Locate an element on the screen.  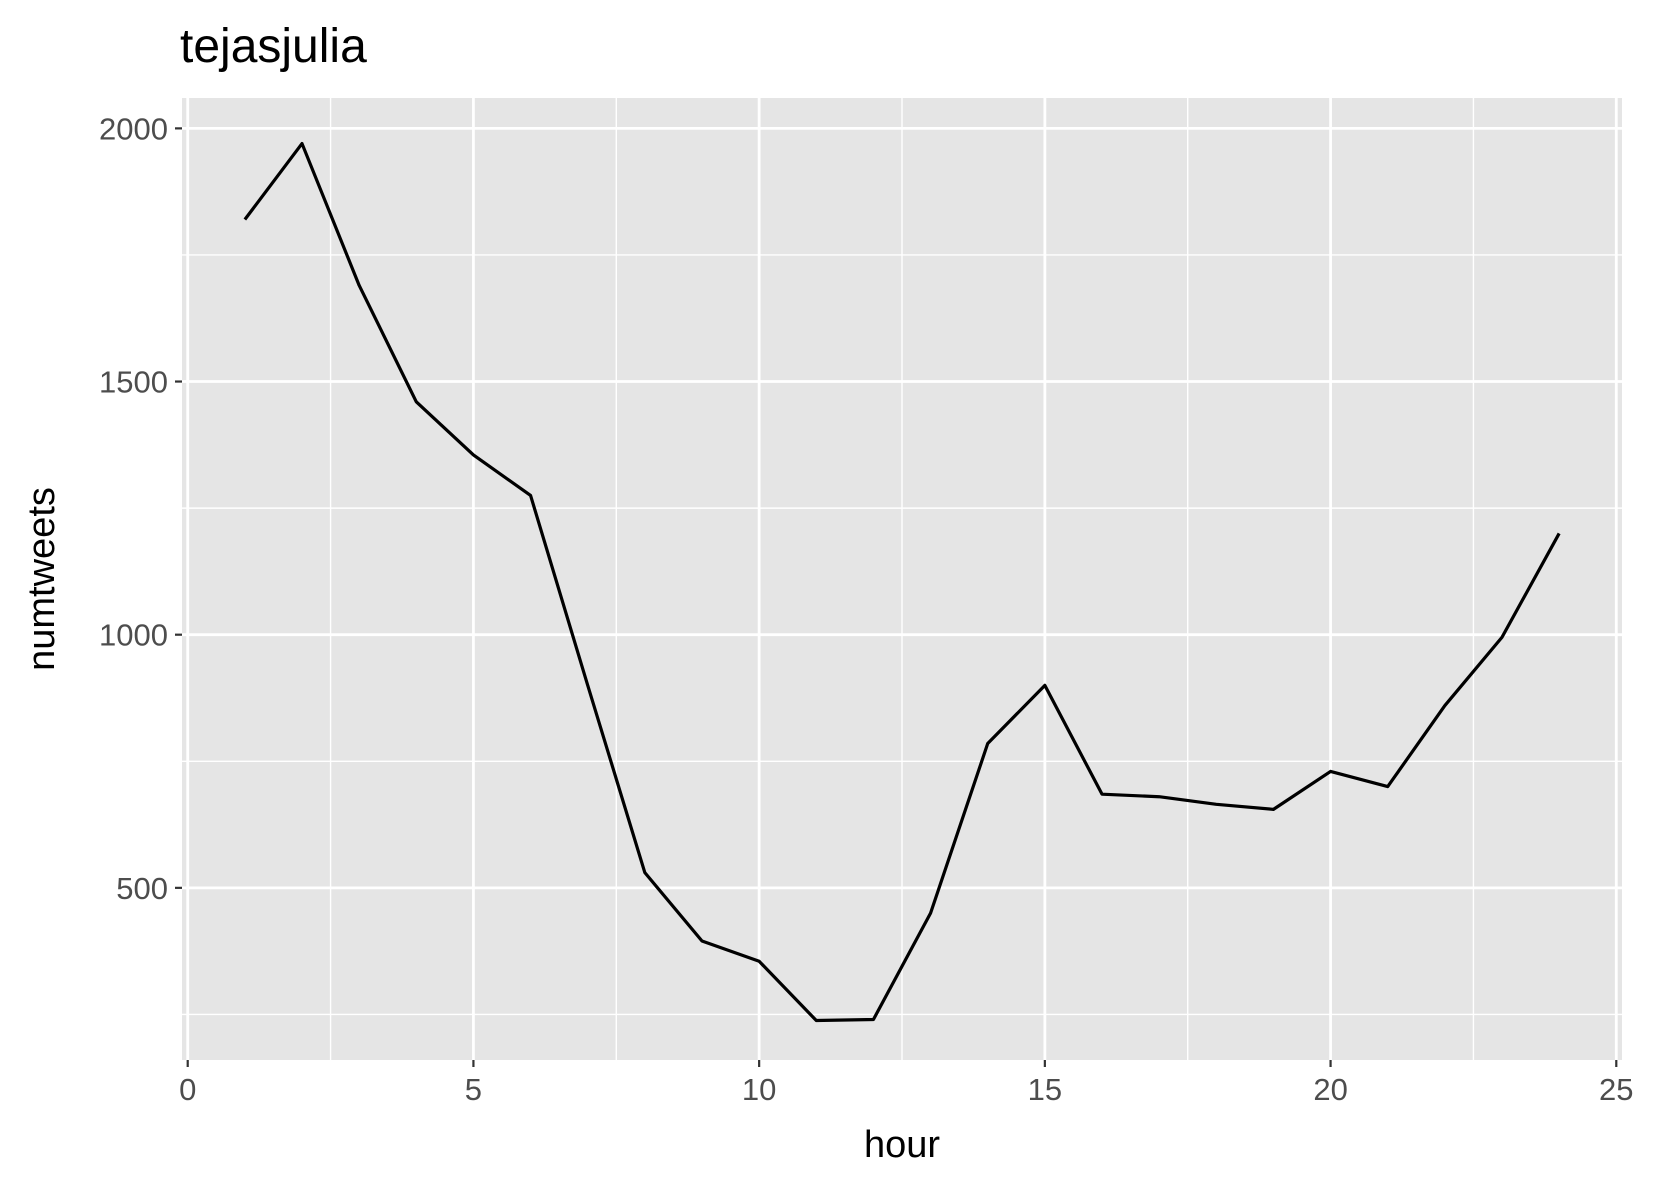
y-tick-label: 2000 is located at coordinates (133, 128).